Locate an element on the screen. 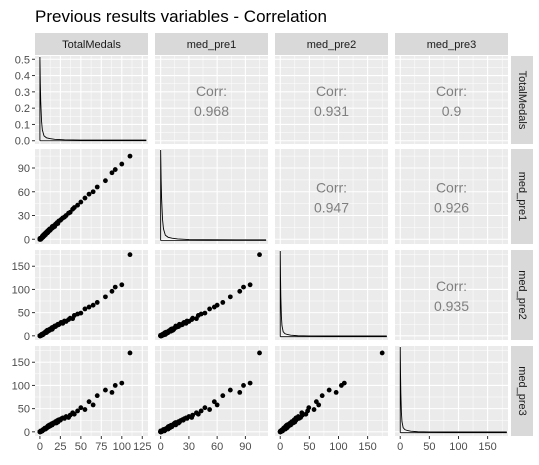 This screenshot has height=465, width=539. y-tick-label: 0.4 is located at coordinates (22, 77).